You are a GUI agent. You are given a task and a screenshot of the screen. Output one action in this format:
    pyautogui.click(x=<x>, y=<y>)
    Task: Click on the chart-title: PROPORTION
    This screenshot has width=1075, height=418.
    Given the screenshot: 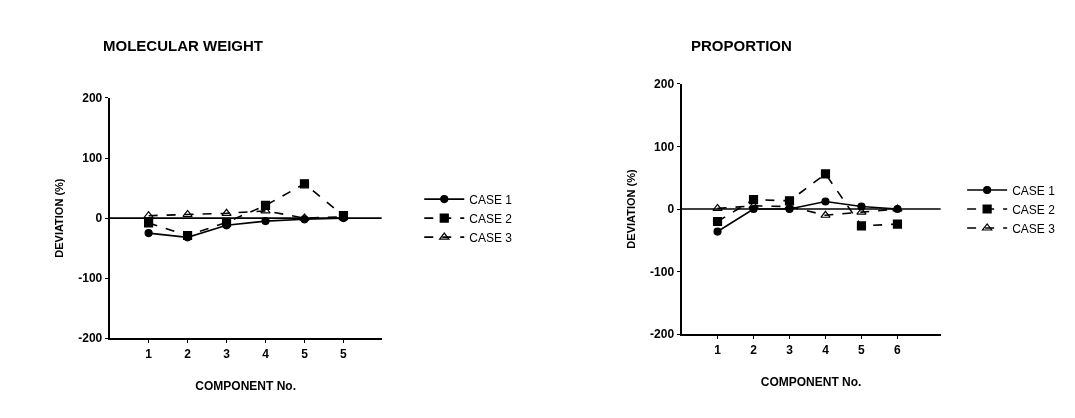 What is the action you would take?
    pyautogui.click(x=741, y=45)
    